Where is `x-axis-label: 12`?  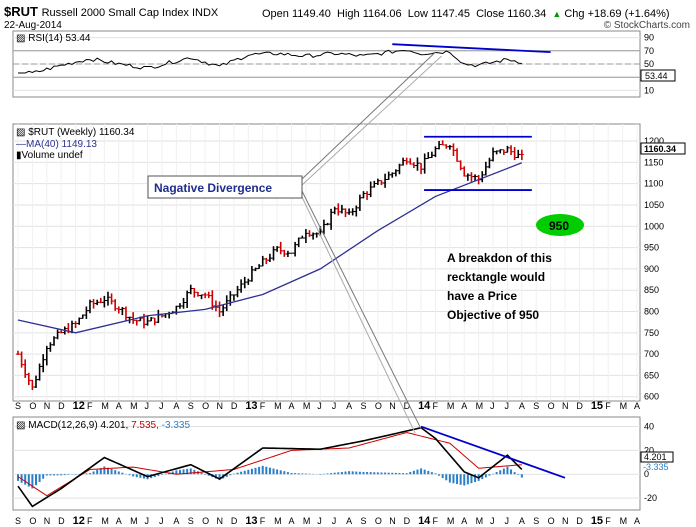
x-axis-label: 12 is located at coordinates (79, 521).